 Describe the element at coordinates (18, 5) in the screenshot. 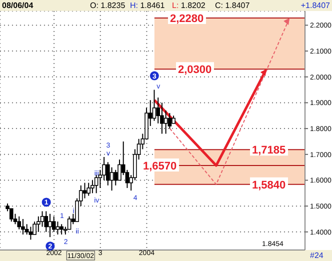

I see `header-text: 08/06/04` at that location.